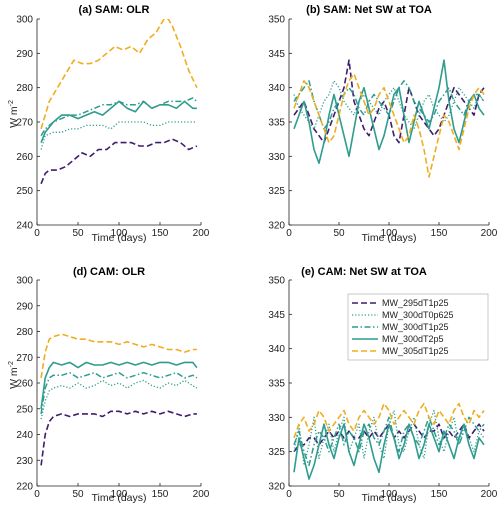  I want to click on panel-title: (d) CAM: OLR, so click(109, 272).